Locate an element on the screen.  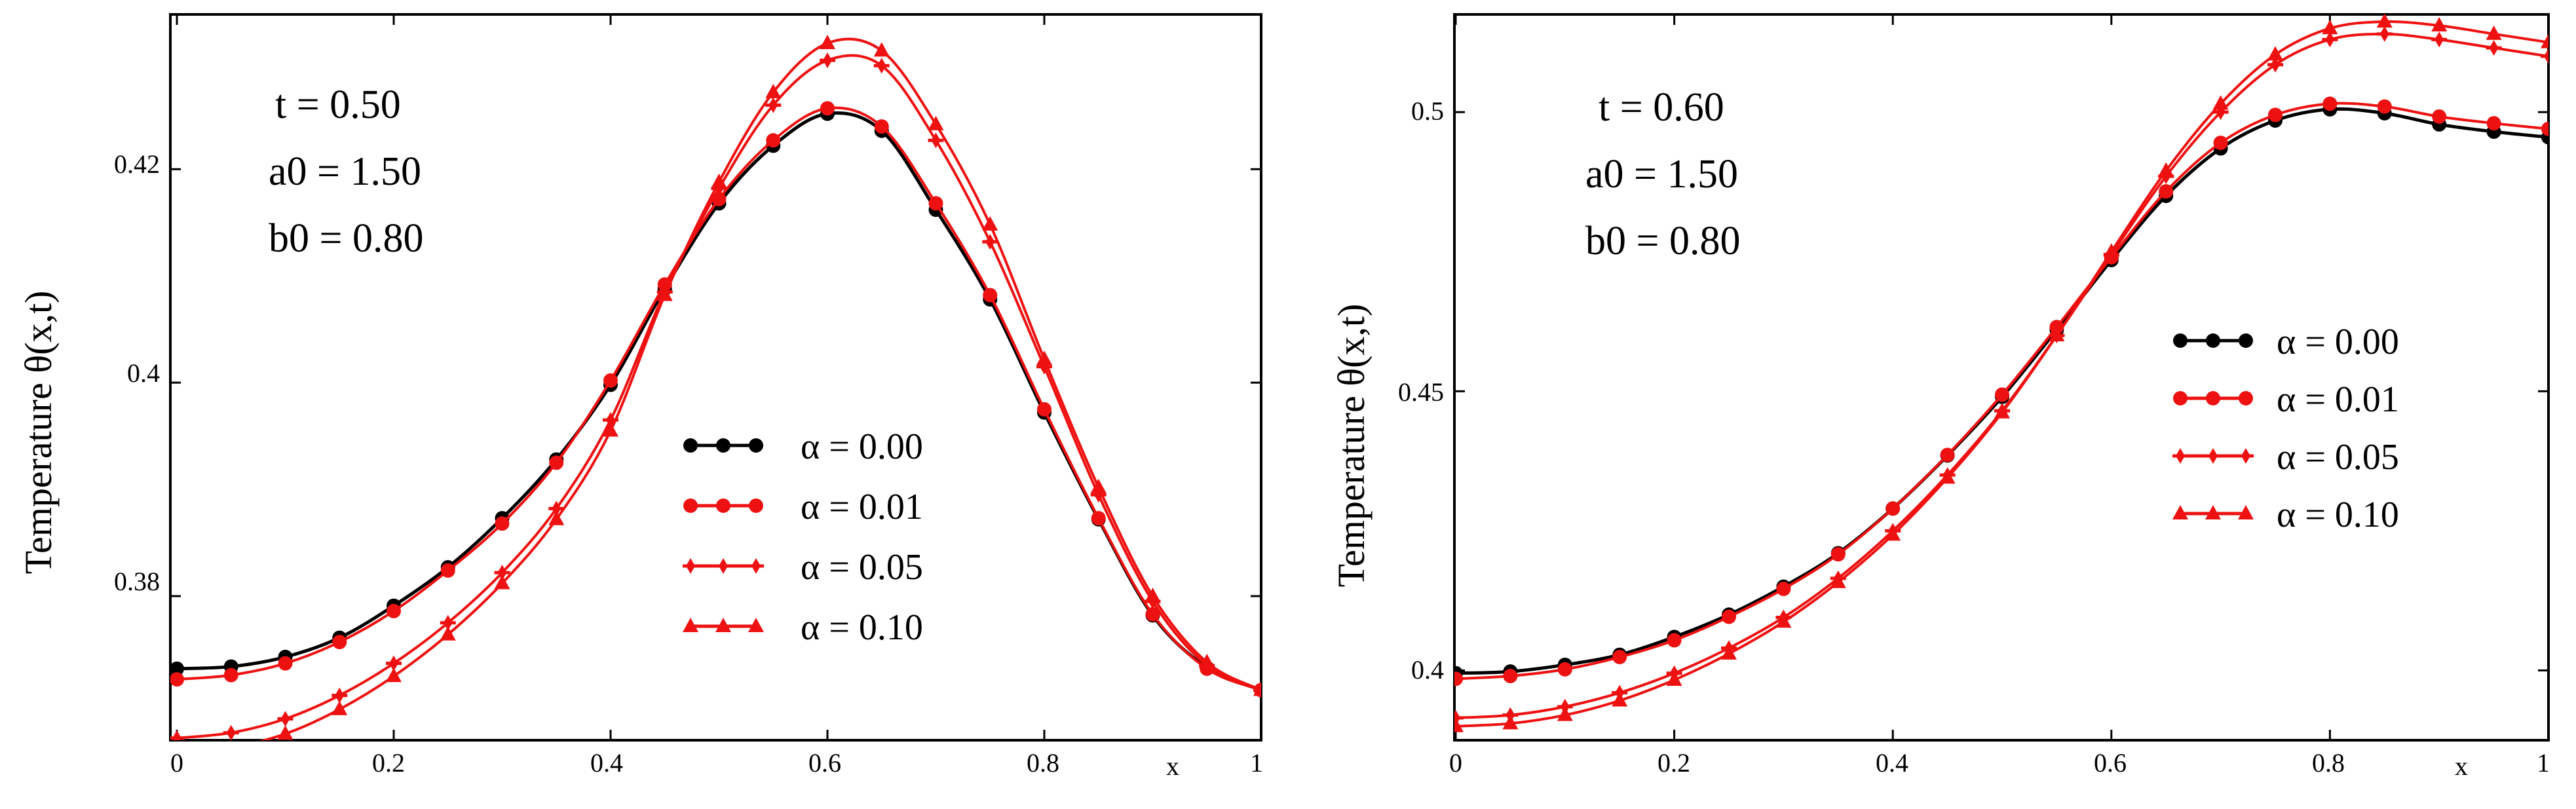
annotation-t: t = 0.50 is located at coordinates (338, 105).